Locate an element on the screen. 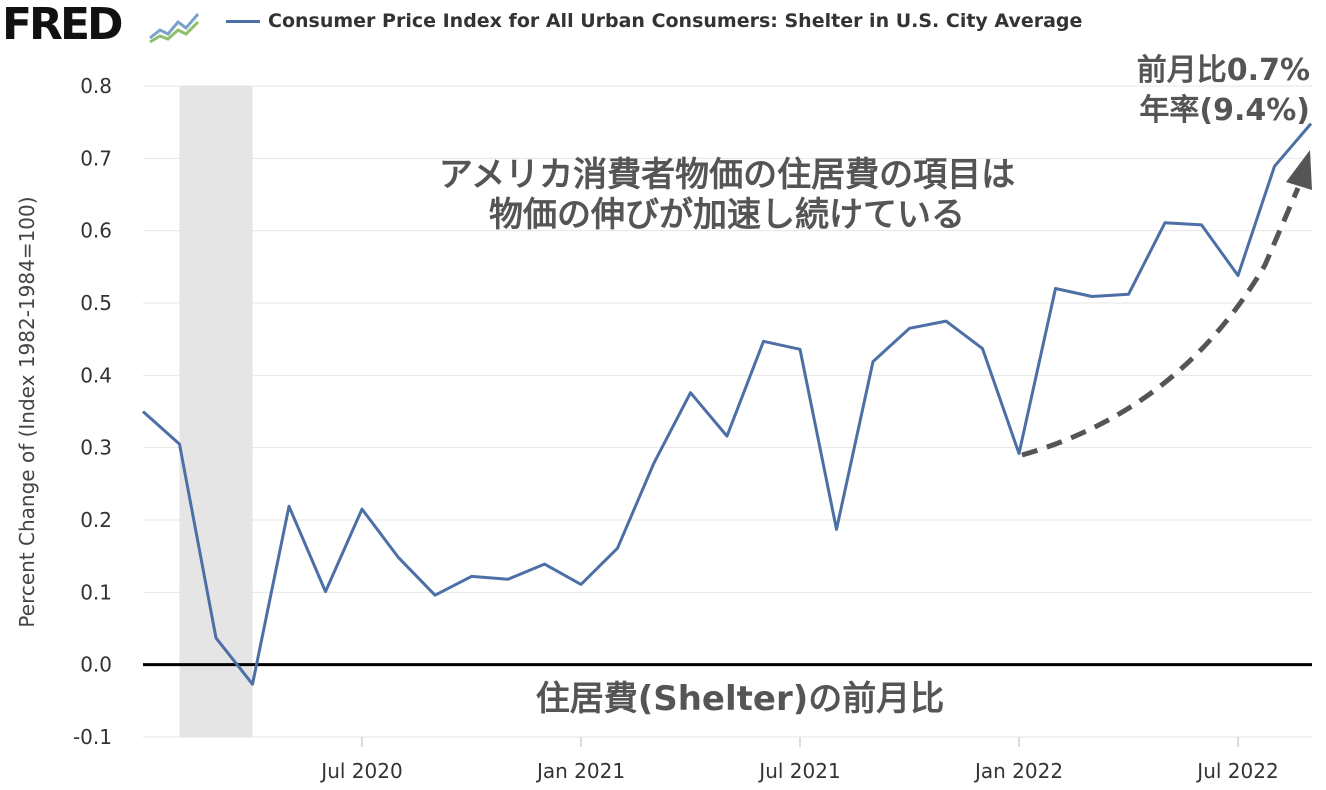  recession-band is located at coordinates (216, 411).